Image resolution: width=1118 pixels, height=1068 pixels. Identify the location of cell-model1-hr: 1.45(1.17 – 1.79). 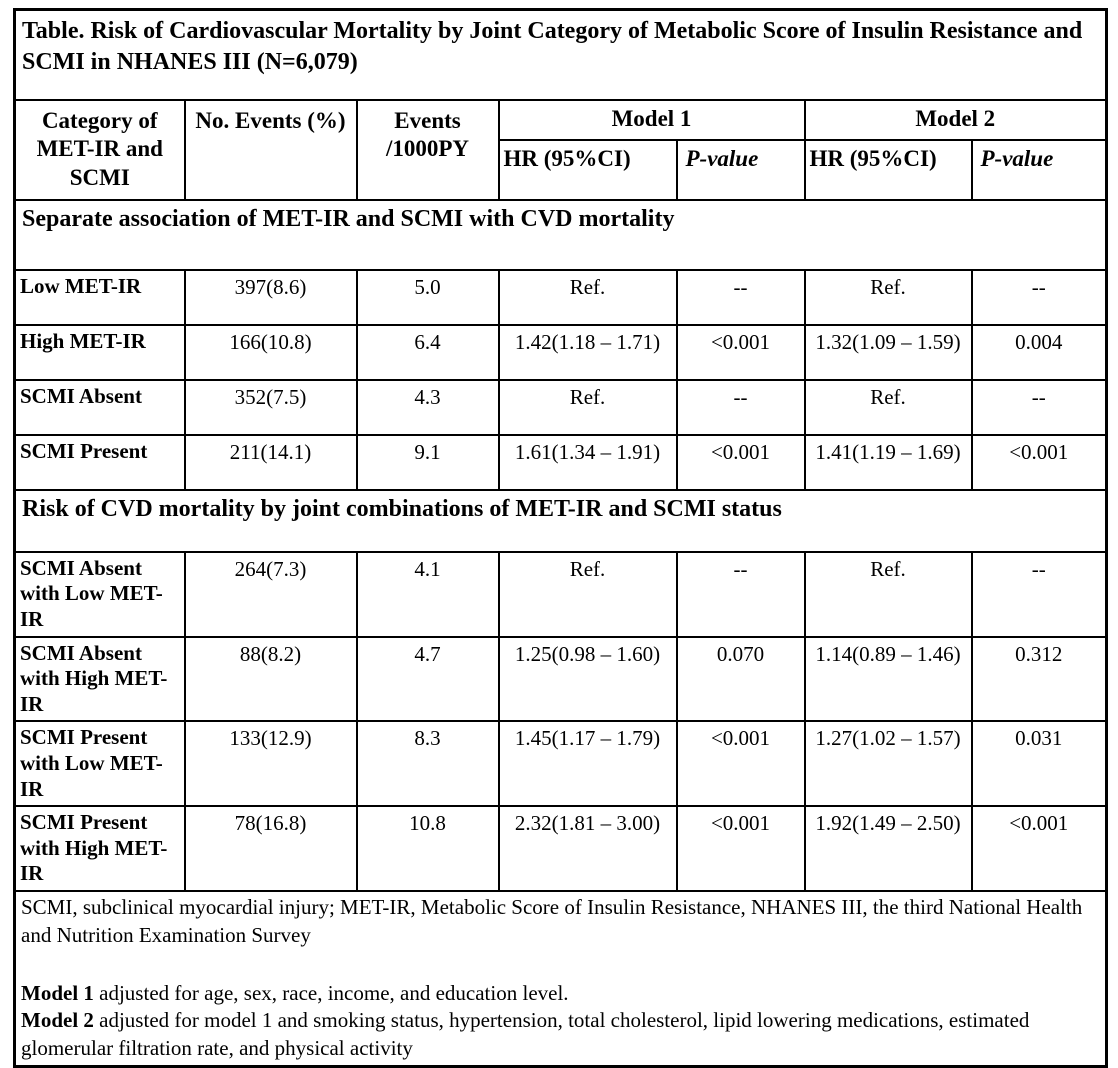
(587, 764).